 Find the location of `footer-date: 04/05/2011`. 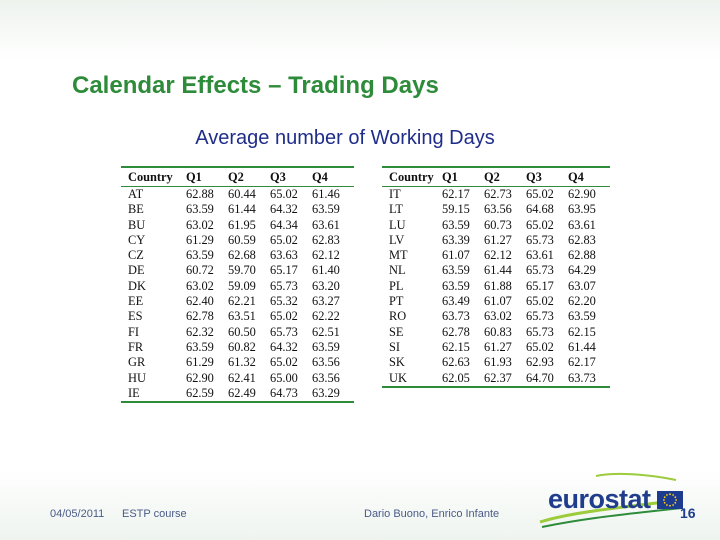

footer-date: 04/05/2011 is located at coordinates (77, 514).